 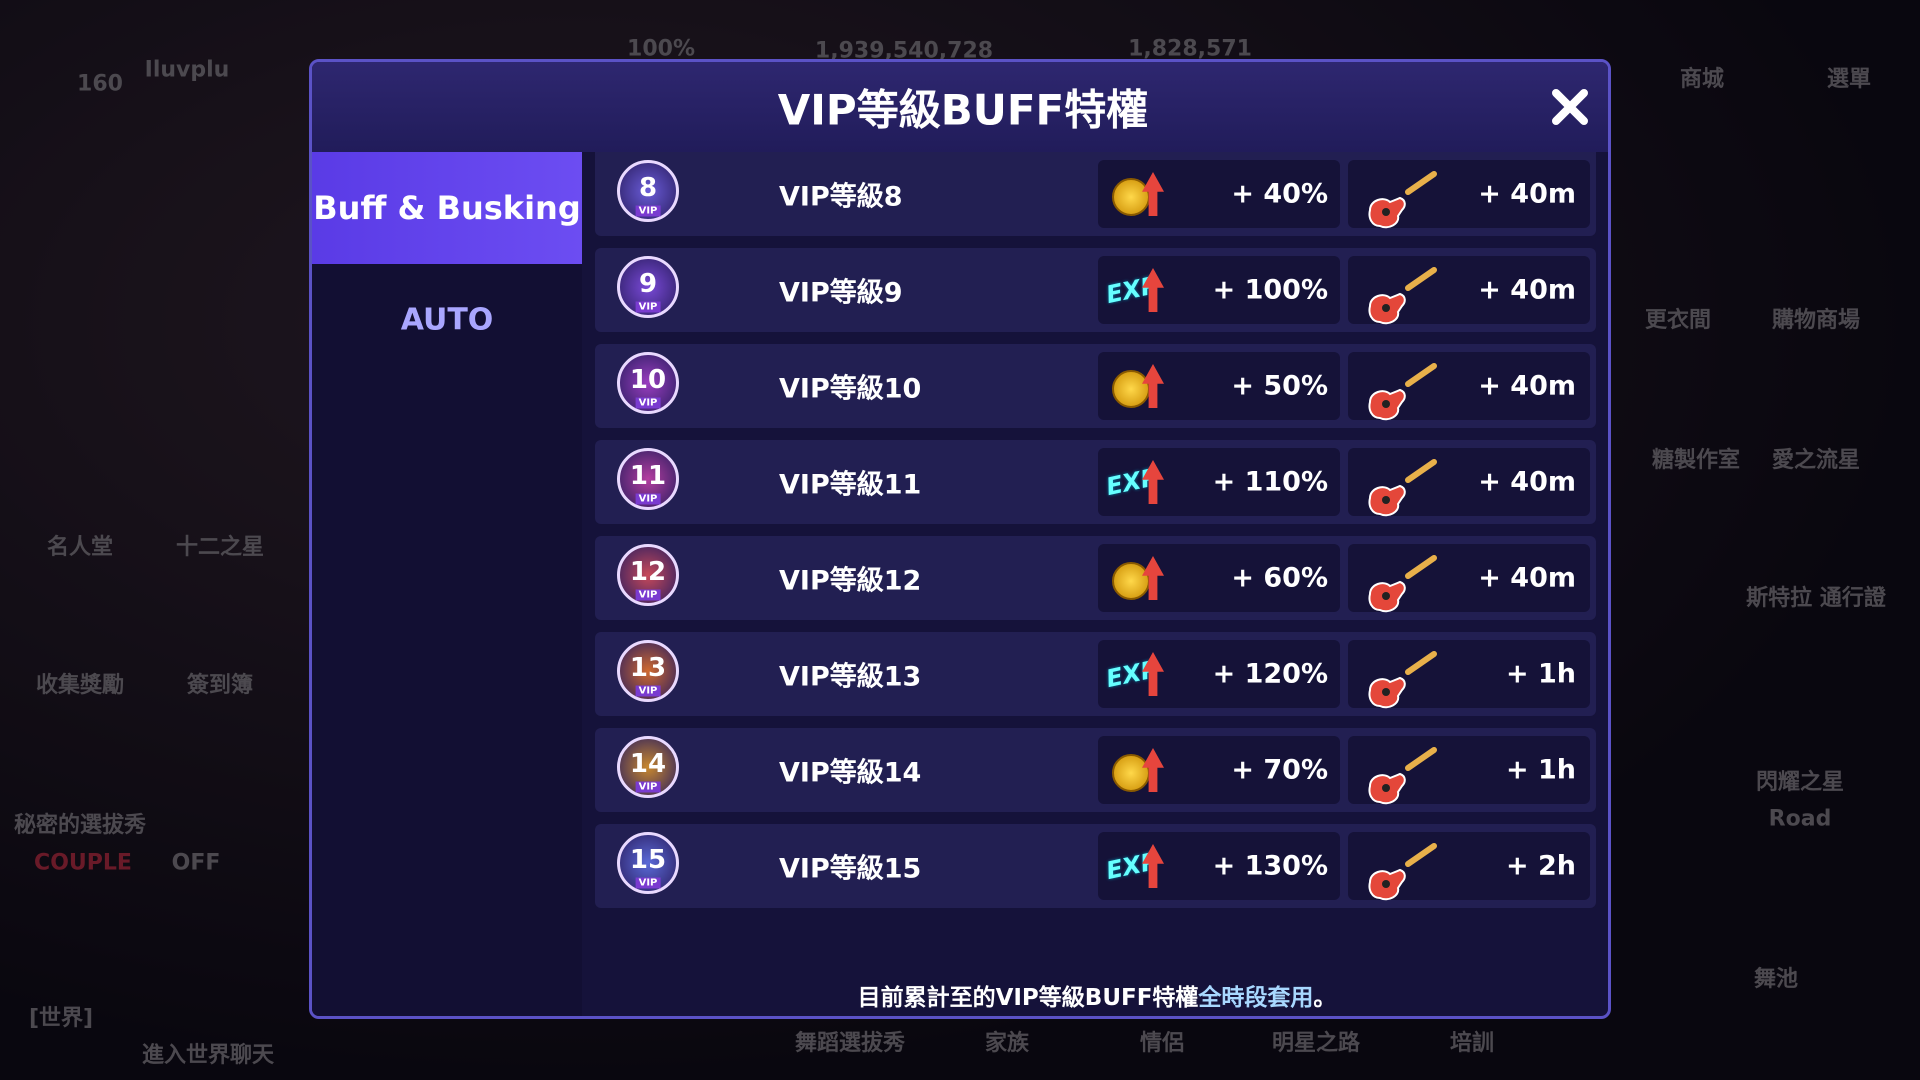 I want to click on footer-end: 。, so click(x=1325, y=998).